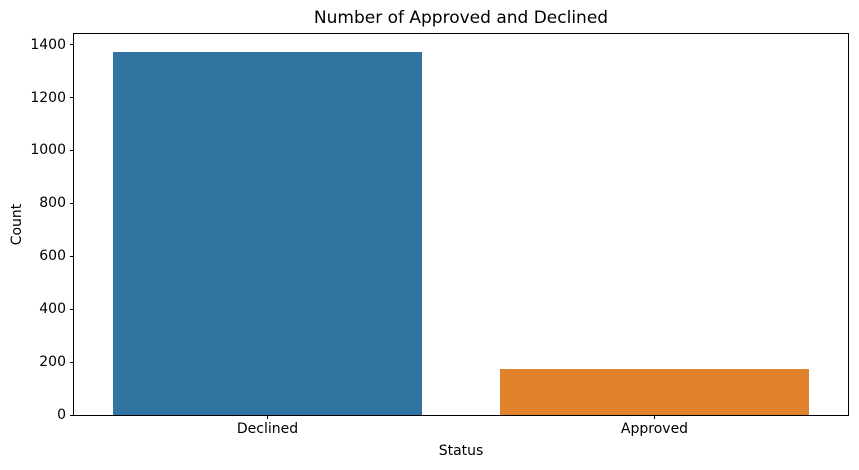  What do you see at coordinates (654, 391) in the screenshot?
I see `bar-approved` at bounding box center [654, 391].